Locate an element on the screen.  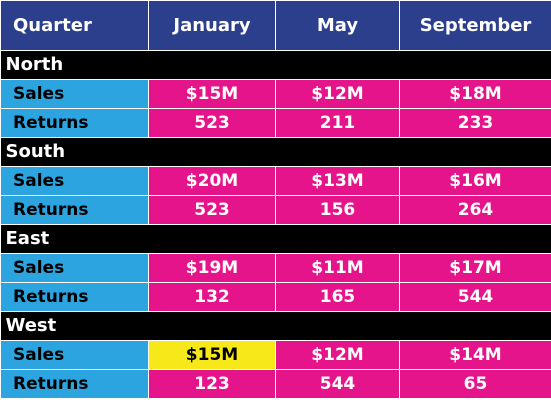
sales-value: $20M is located at coordinates (212, 181).